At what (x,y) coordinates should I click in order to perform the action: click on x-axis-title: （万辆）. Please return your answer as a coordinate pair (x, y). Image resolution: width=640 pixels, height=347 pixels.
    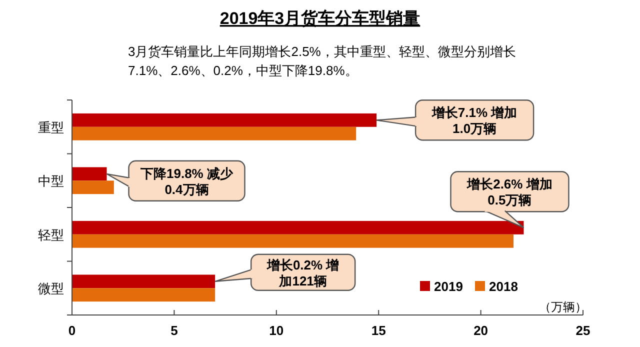
    Looking at the image, I should click on (563, 307).